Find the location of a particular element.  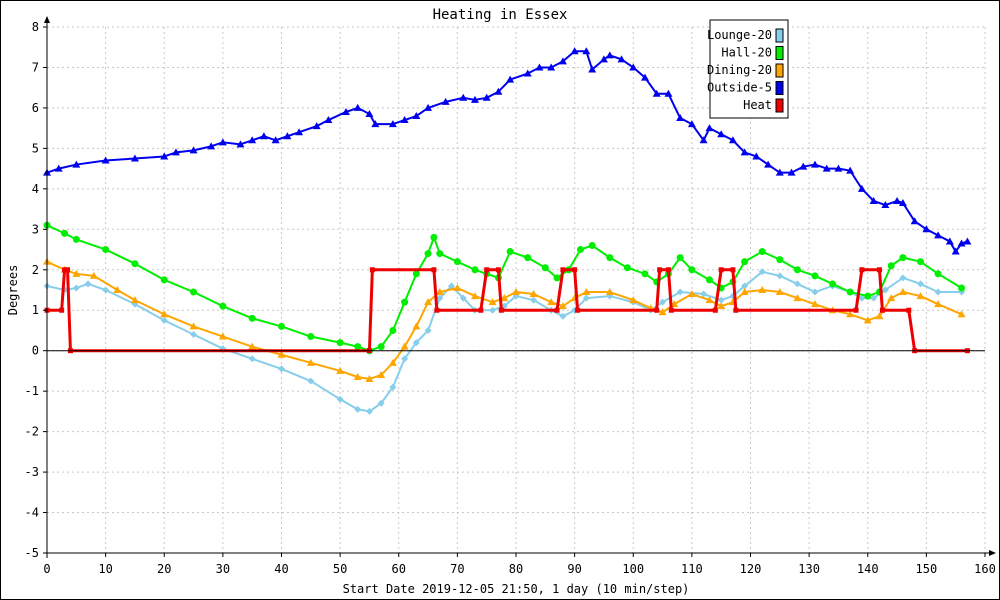

y-tick-label-3: 3 is located at coordinates (35, 229).